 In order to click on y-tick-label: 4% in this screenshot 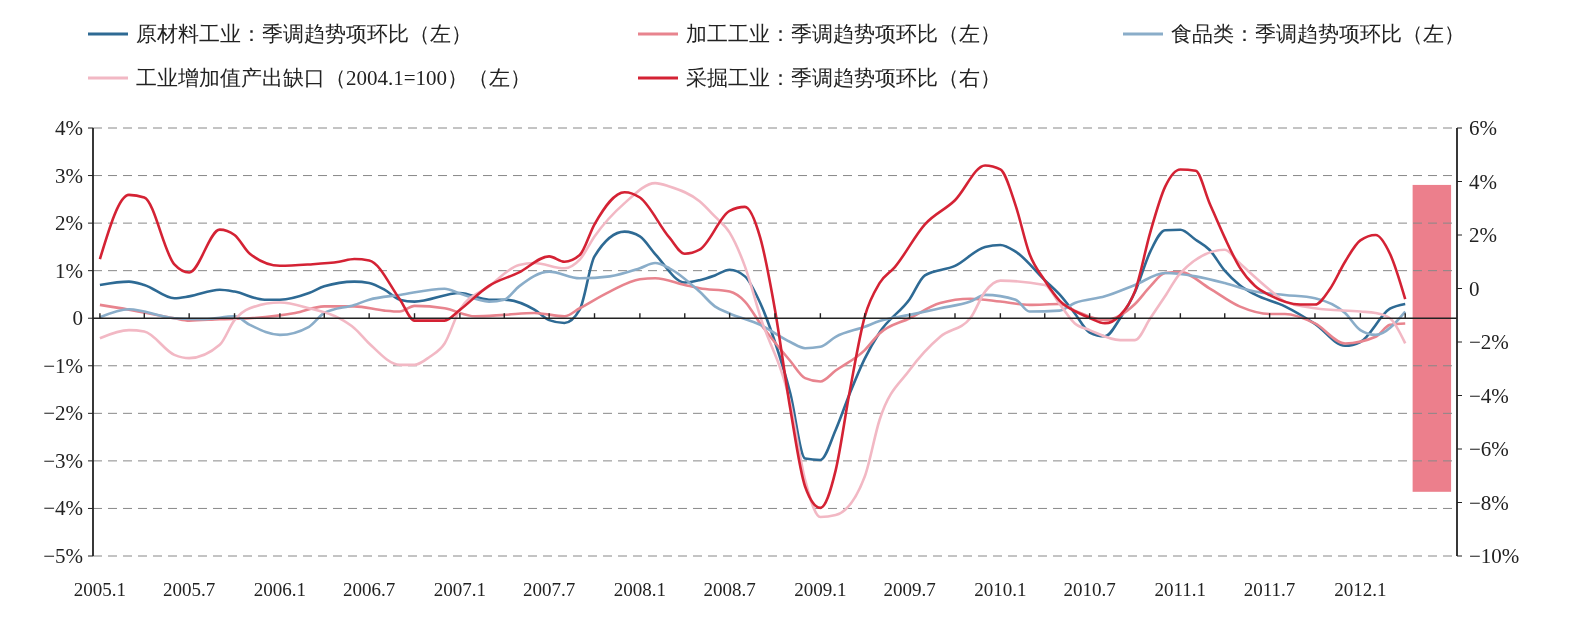, I will do `click(69, 128)`.